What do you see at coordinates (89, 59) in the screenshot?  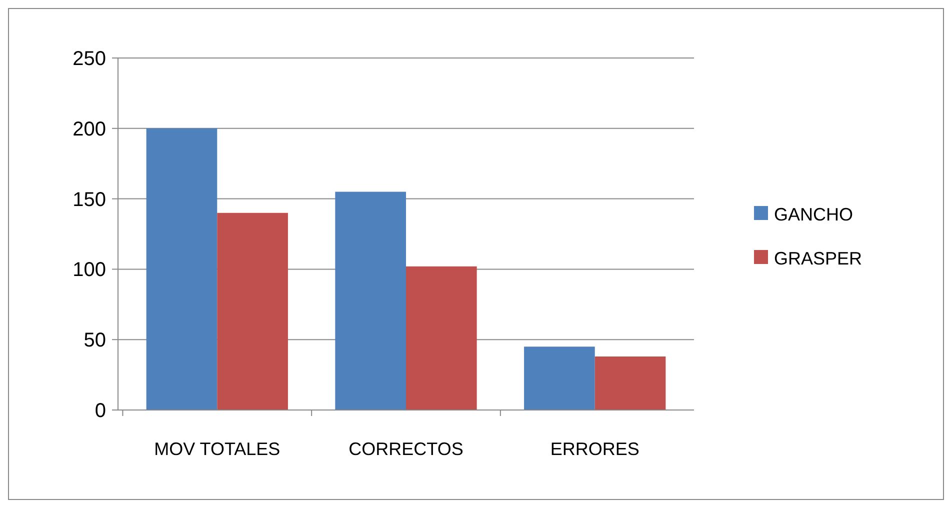 I see `y-tick-label: 250` at bounding box center [89, 59].